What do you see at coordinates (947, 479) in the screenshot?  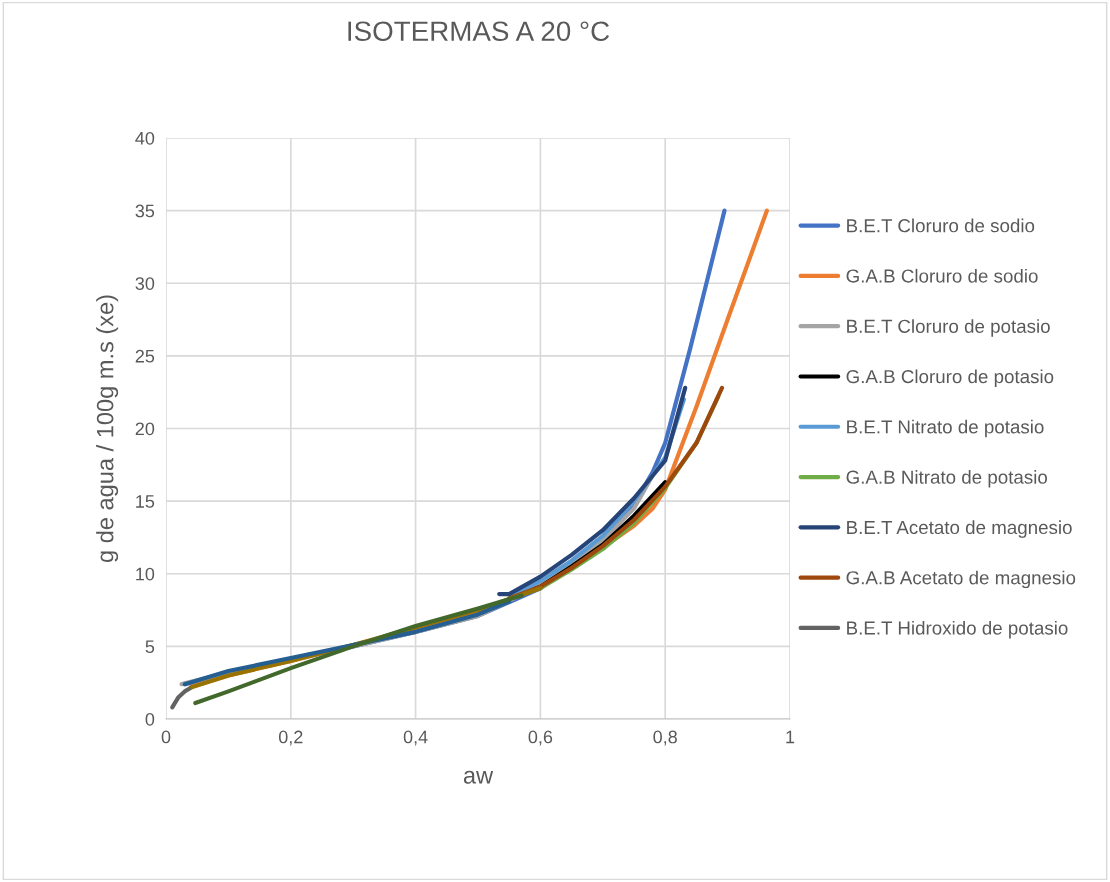 I see `legend-label: G.A.B Nitrato de potasio` at bounding box center [947, 479].